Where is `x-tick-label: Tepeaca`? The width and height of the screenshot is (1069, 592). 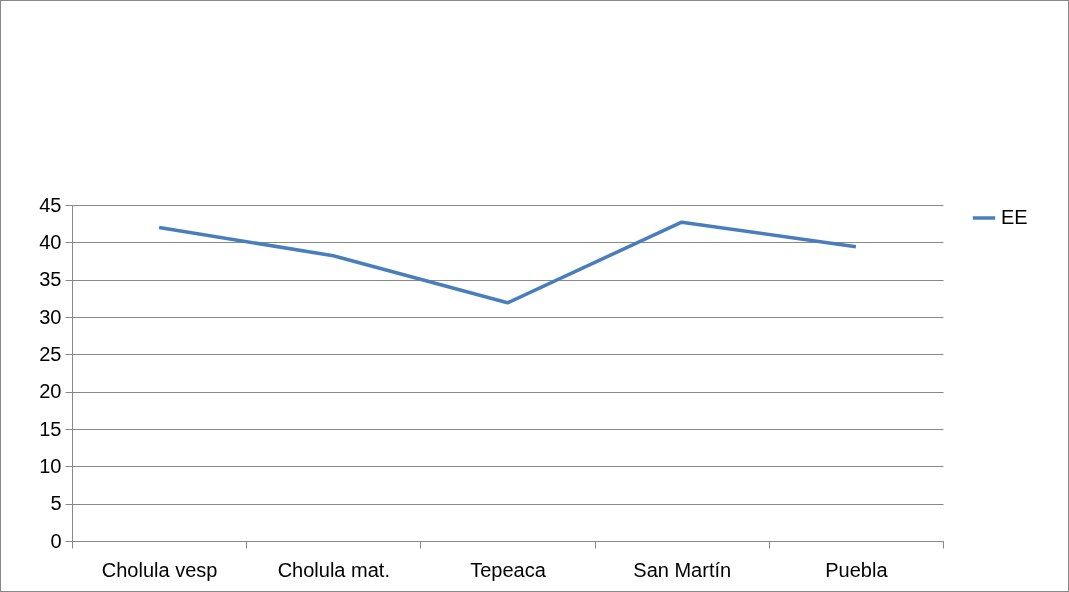
x-tick-label: Tepeaca is located at coordinates (508, 569).